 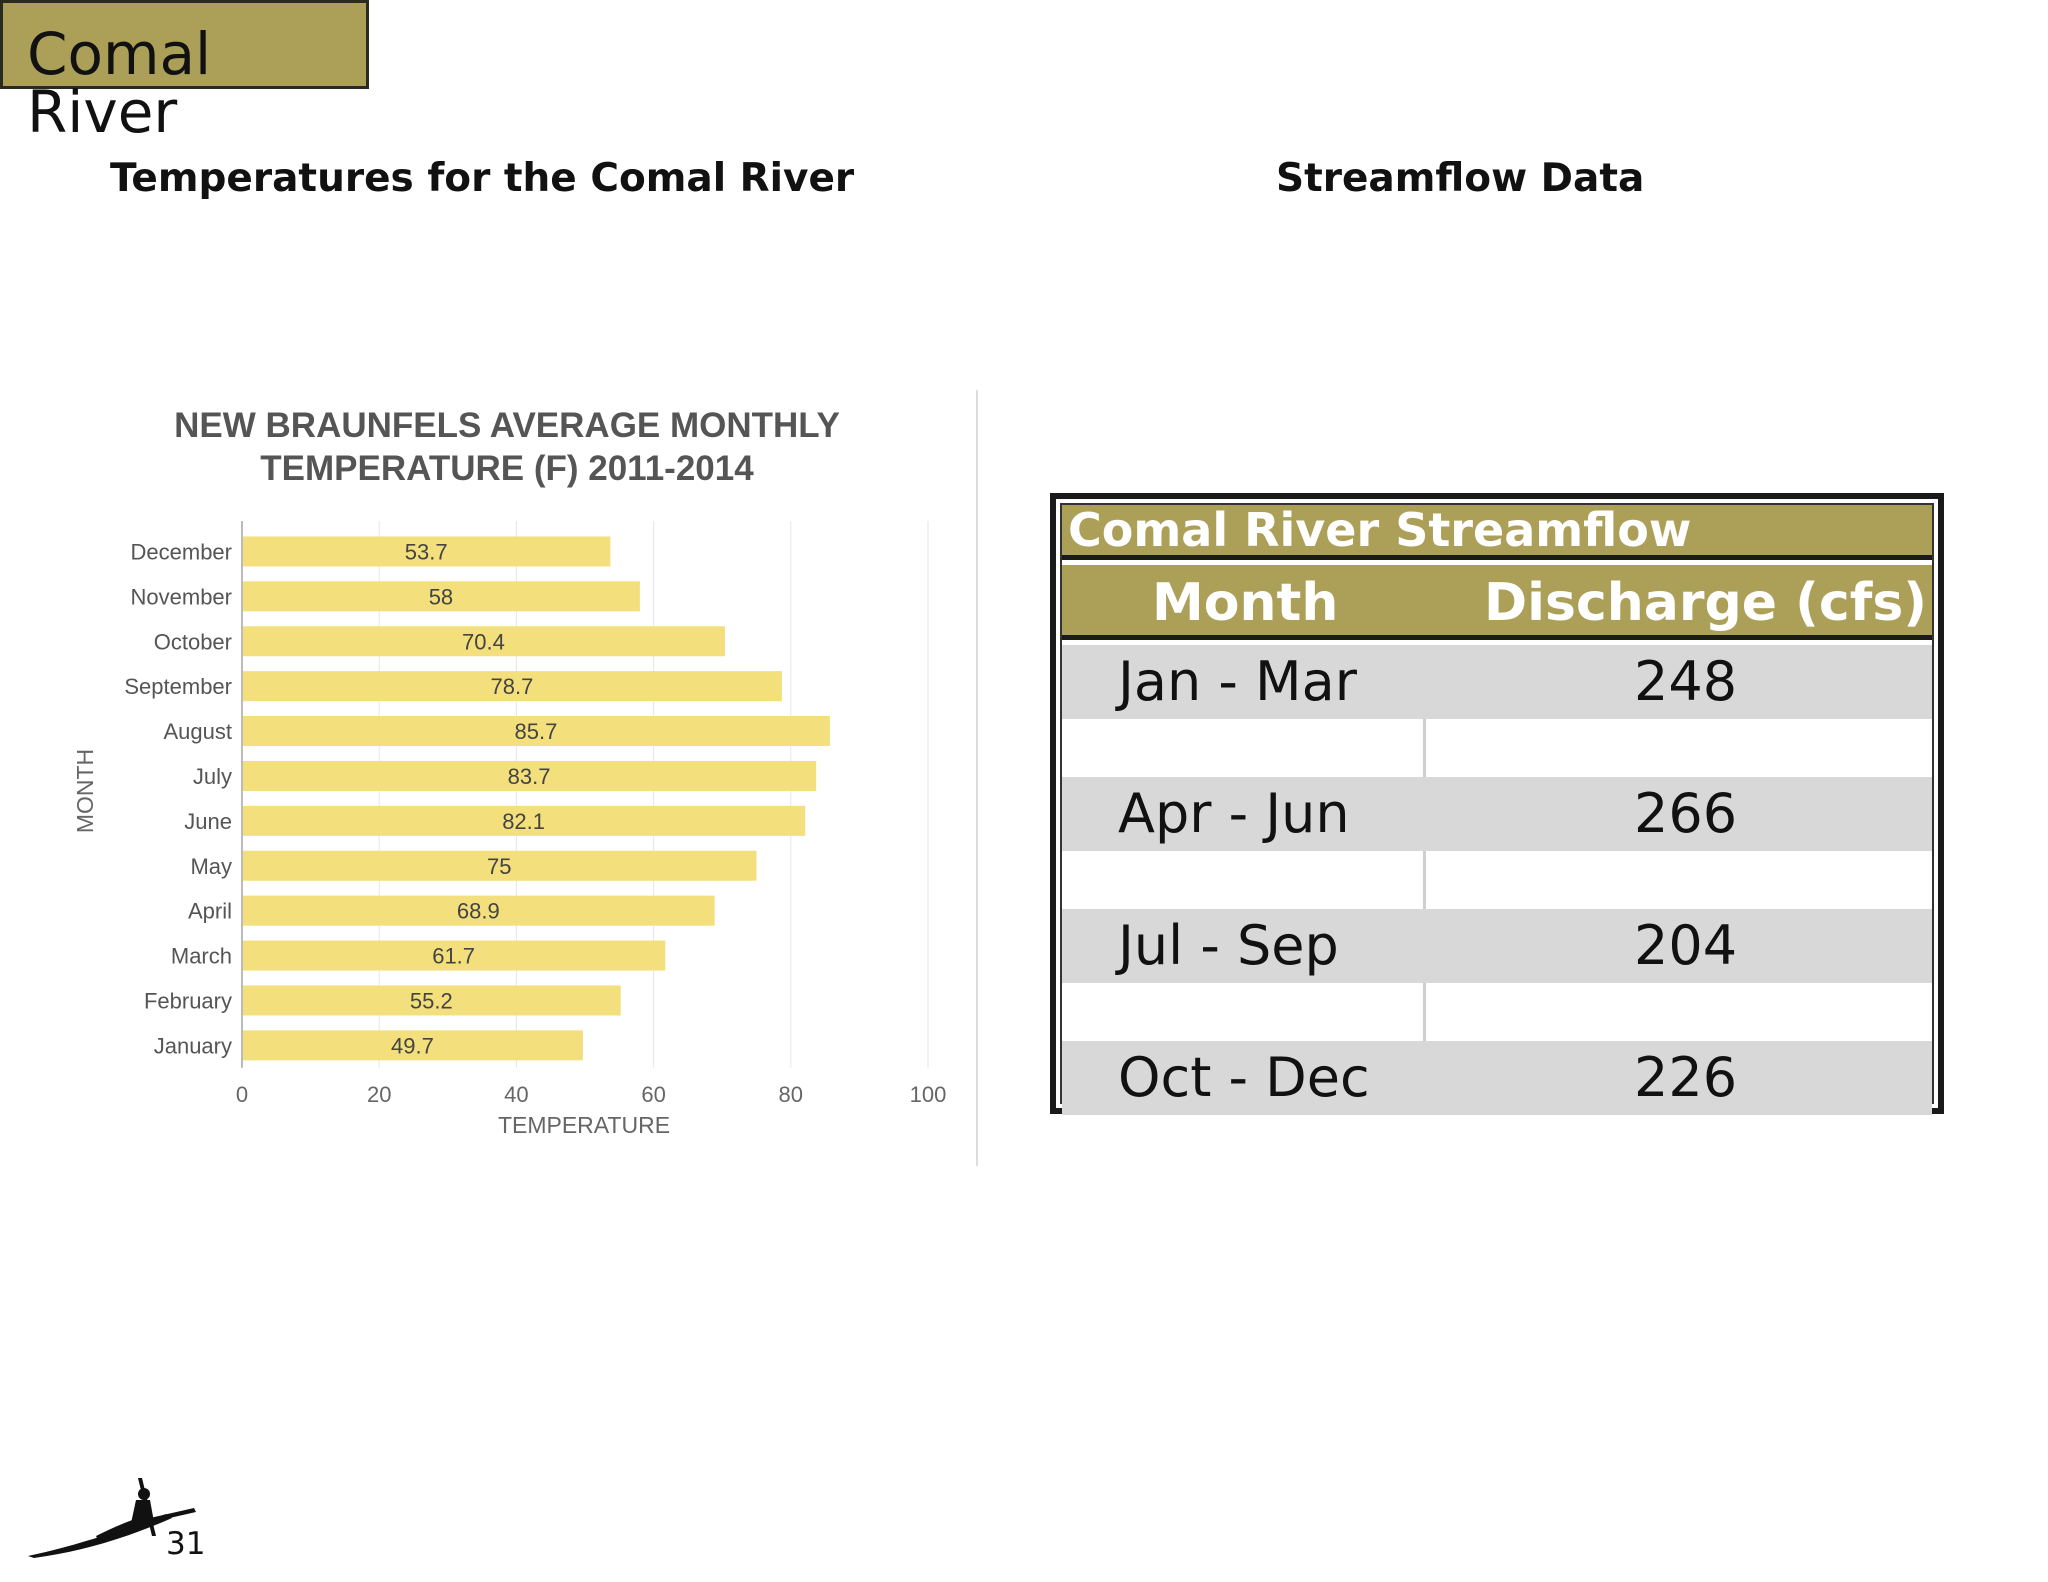 I want to click on bar-value-label: 49.7, so click(x=412, y=1045).